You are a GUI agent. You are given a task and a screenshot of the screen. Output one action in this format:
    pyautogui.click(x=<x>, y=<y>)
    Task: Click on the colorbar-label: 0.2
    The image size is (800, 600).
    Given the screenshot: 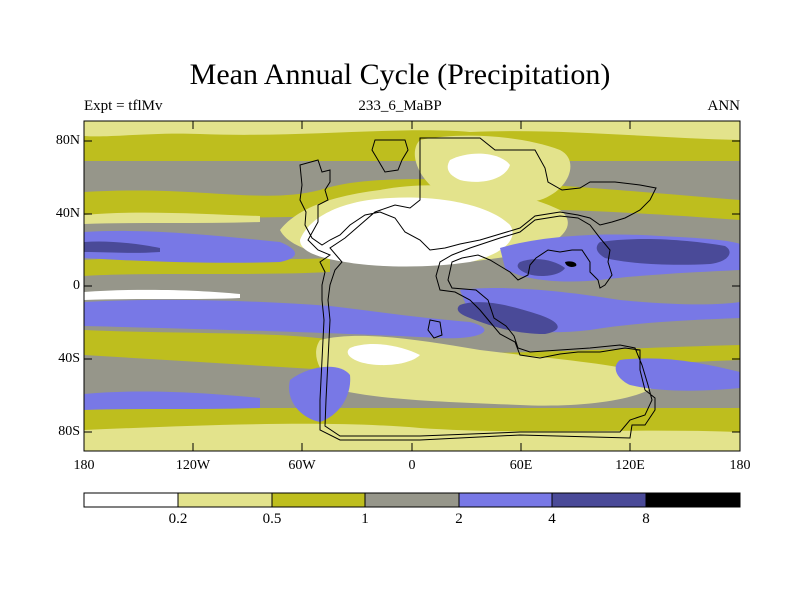 What is the action you would take?
    pyautogui.click(x=178, y=519)
    